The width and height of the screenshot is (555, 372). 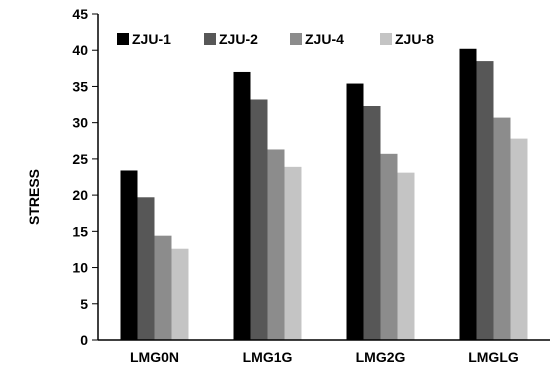 What do you see at coordinates (80, 123) in the screenshot?
I see `y-tick-label: 30` at bounding box center [80, 123].